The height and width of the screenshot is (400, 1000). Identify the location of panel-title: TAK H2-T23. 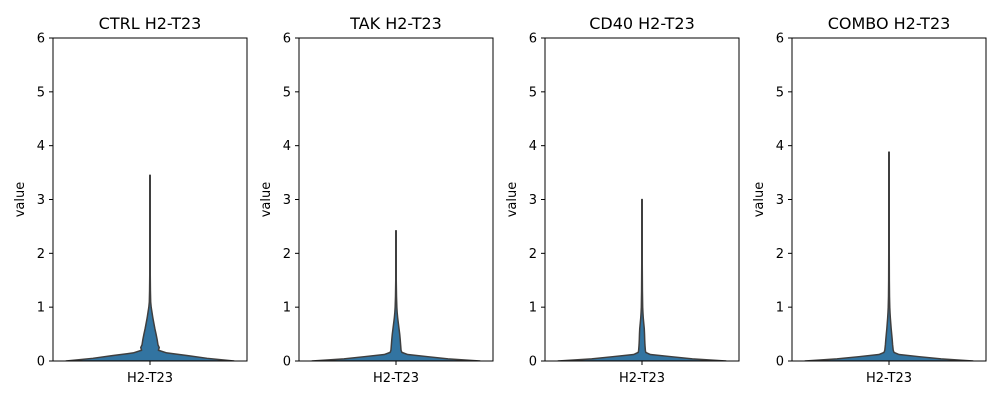
(395, 23).